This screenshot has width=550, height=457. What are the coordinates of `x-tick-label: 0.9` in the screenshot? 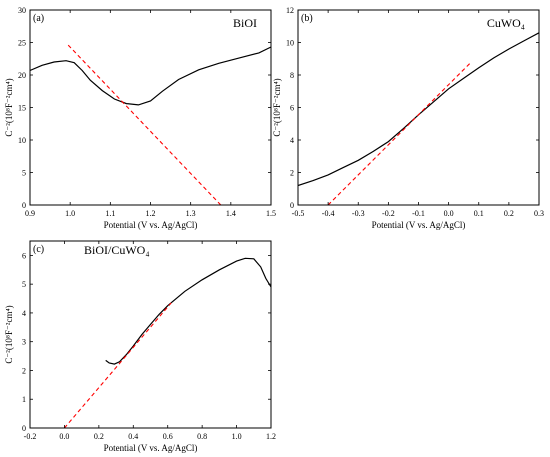 It's located at (30, 213).